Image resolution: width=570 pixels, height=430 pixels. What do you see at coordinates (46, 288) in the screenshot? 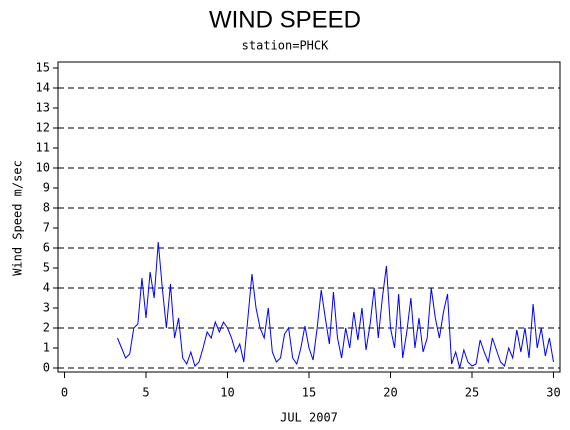
I see `y-tick-label: 4` at bounding box center [46, 288].